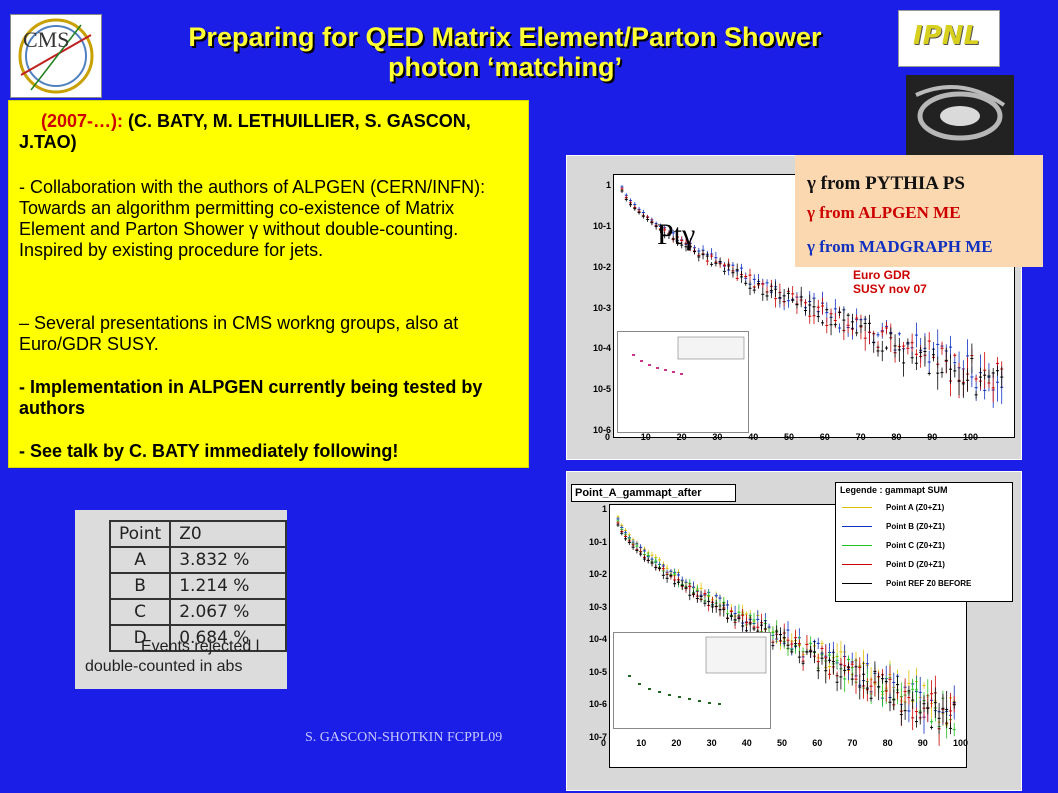 The height and width of the screenshot is (793, 1058). Describe the element at coordinates (164, 666) in the screenshot. I see `table-caption-2: double-counted in abs` at that location.